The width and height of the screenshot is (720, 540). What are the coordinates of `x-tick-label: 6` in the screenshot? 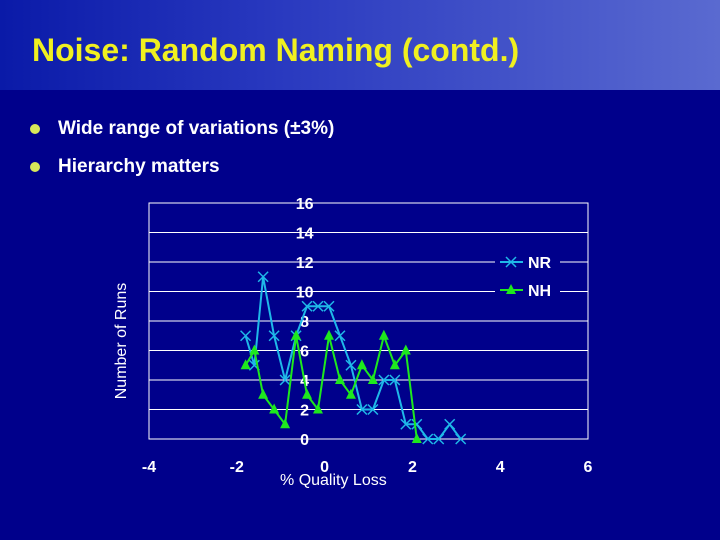 It's located at (588, 467).